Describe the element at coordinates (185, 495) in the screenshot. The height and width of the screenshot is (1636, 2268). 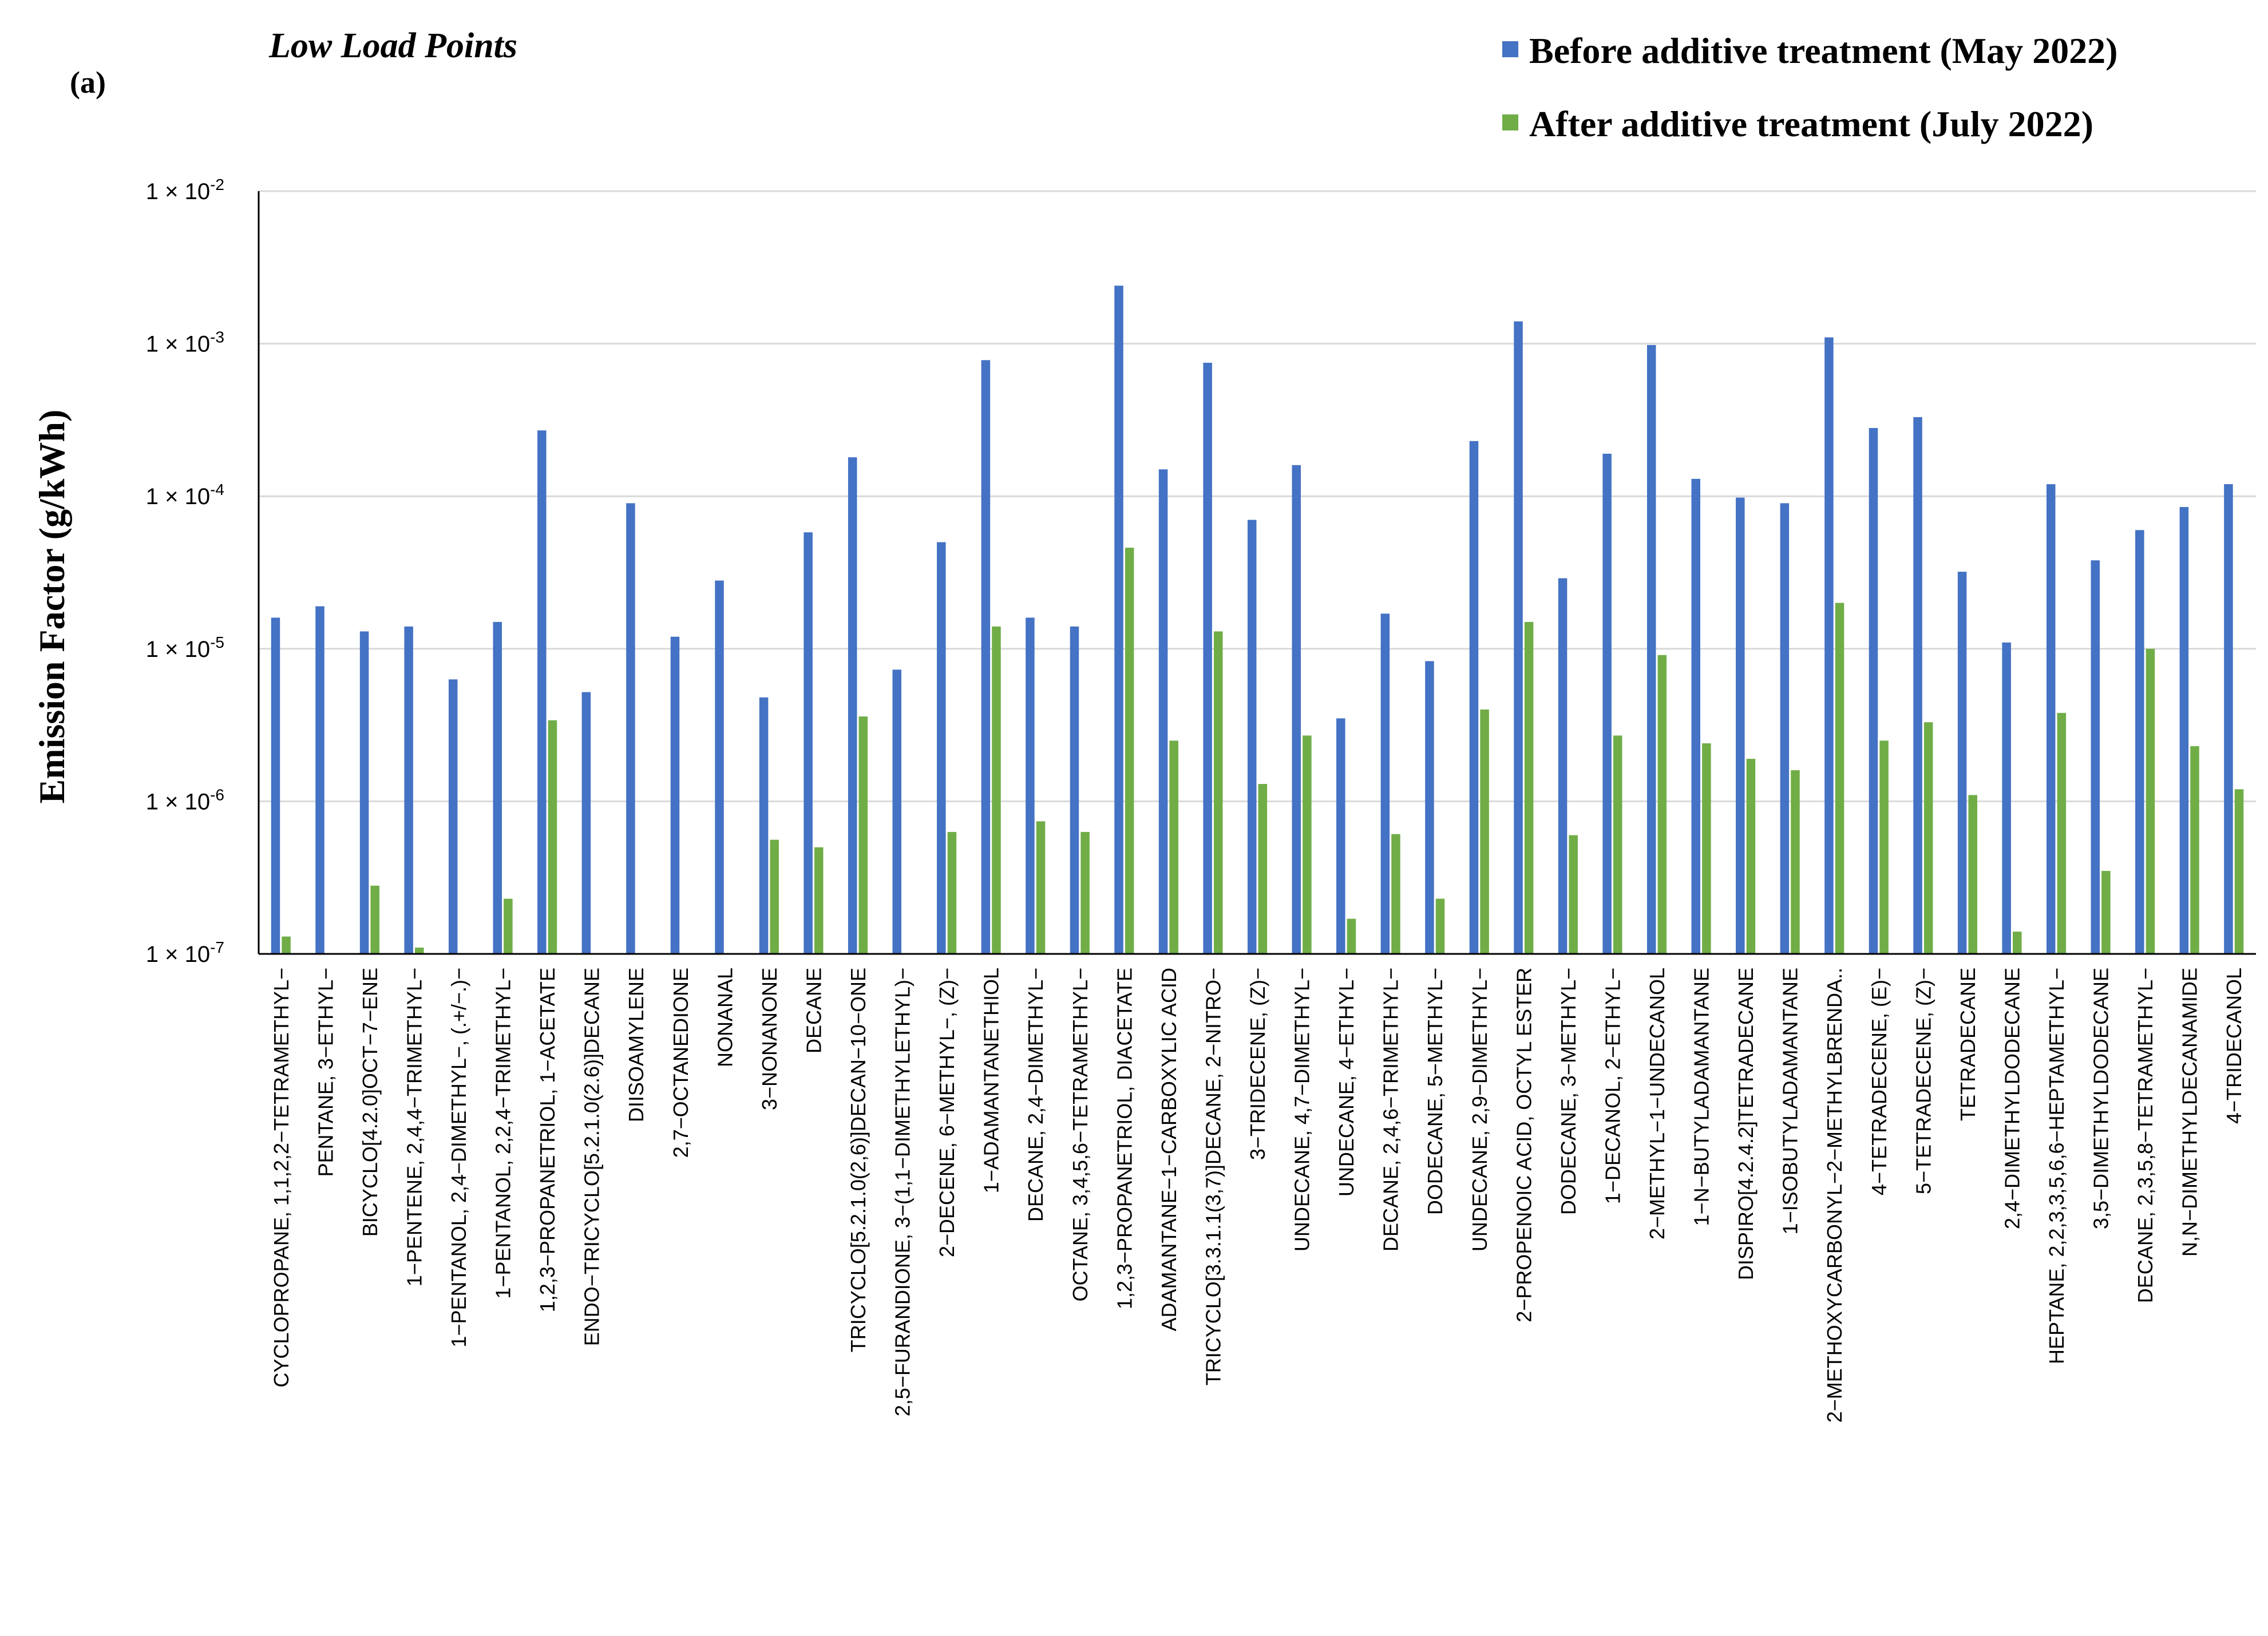
I see `y-tick-label: 1 × 10⁻⁴` at that location.